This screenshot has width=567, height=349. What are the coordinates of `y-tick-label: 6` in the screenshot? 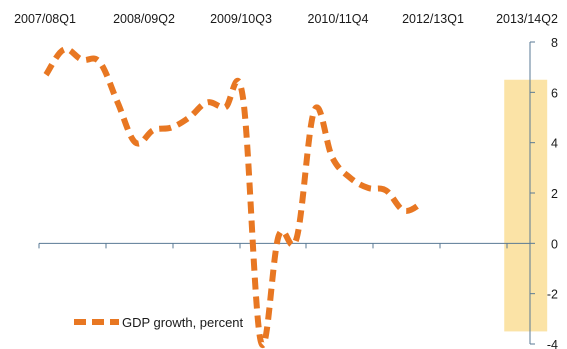 It's located at (554, 93).